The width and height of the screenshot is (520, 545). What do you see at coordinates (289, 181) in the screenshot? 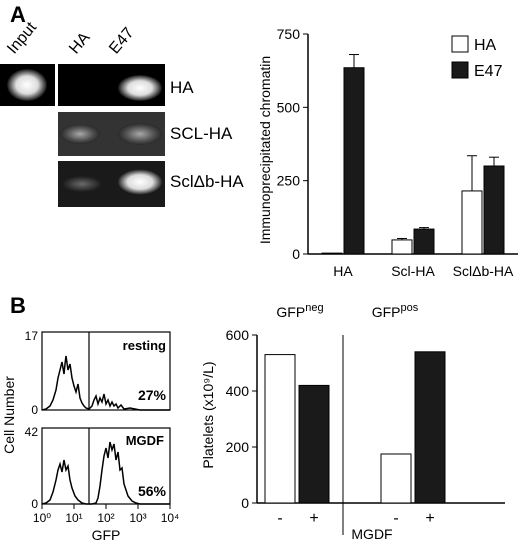
I see `chart-a-y-tick-label: 250` at bounding box center [289, 181].